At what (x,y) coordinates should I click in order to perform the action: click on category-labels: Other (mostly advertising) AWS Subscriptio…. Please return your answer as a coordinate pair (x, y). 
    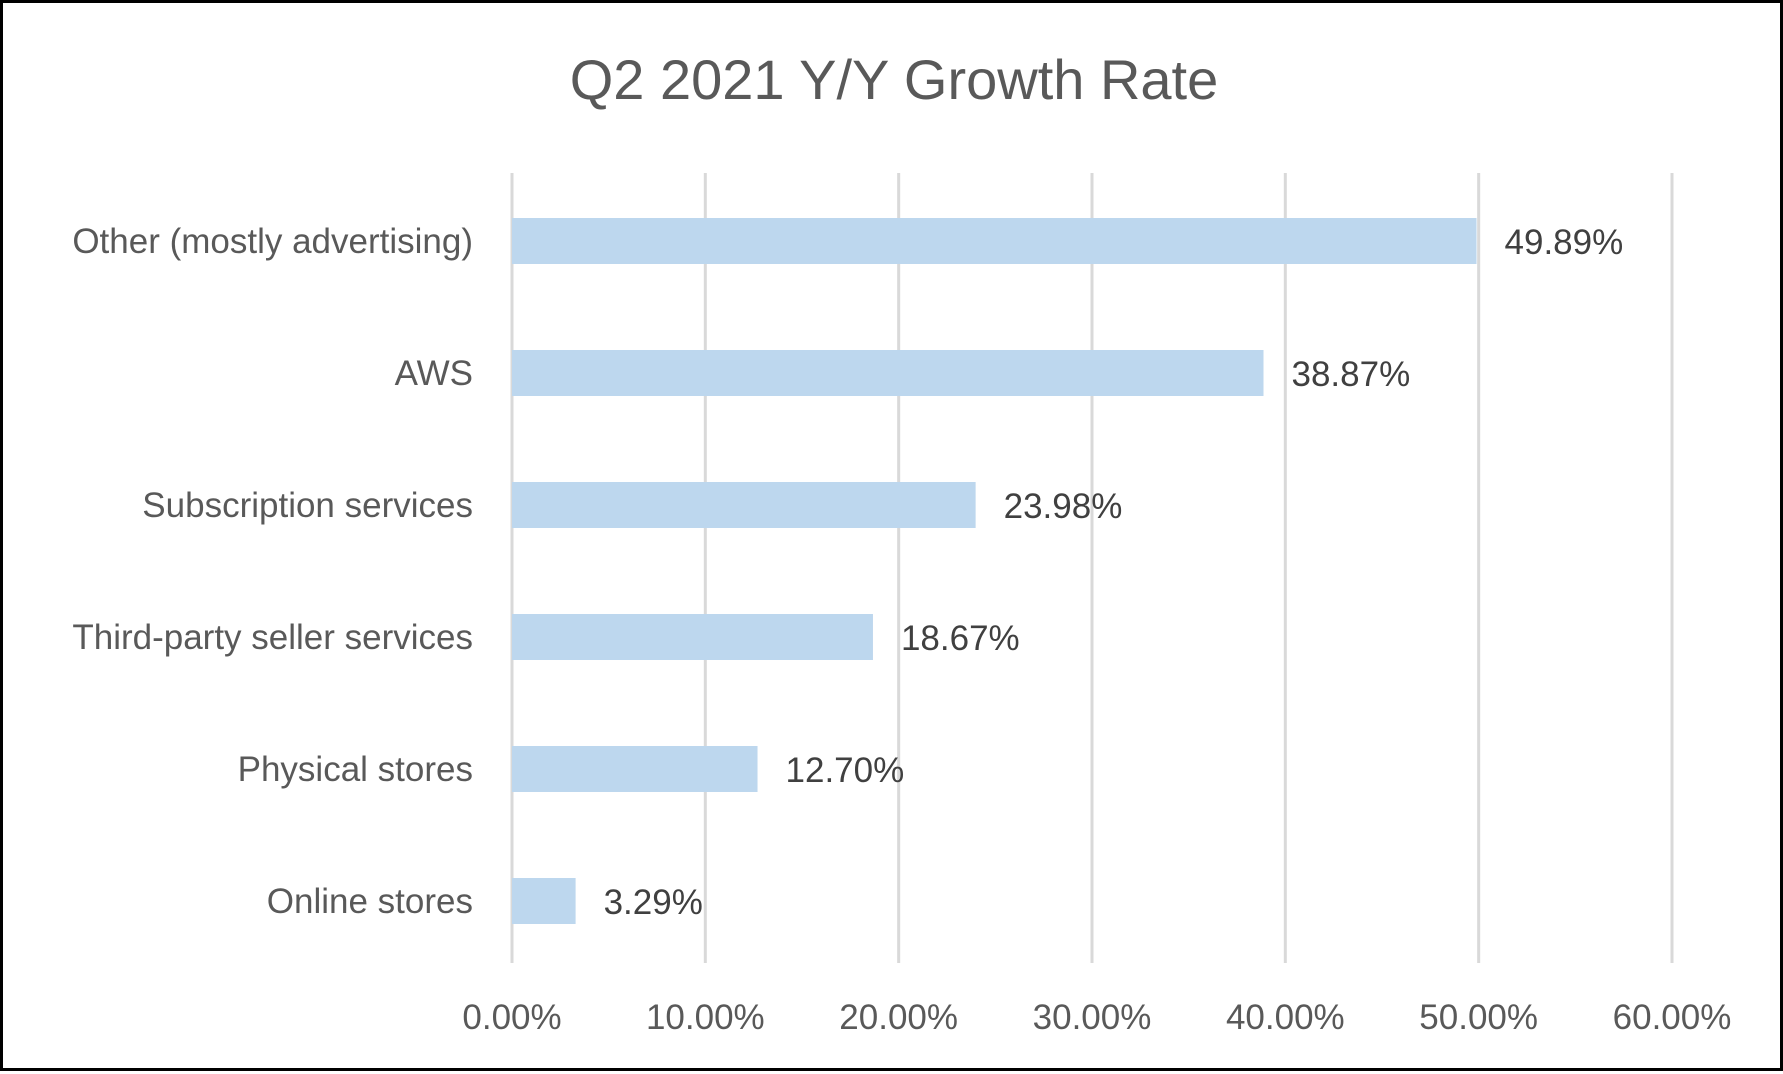
    Looking at the image, I should click on (272, 571).